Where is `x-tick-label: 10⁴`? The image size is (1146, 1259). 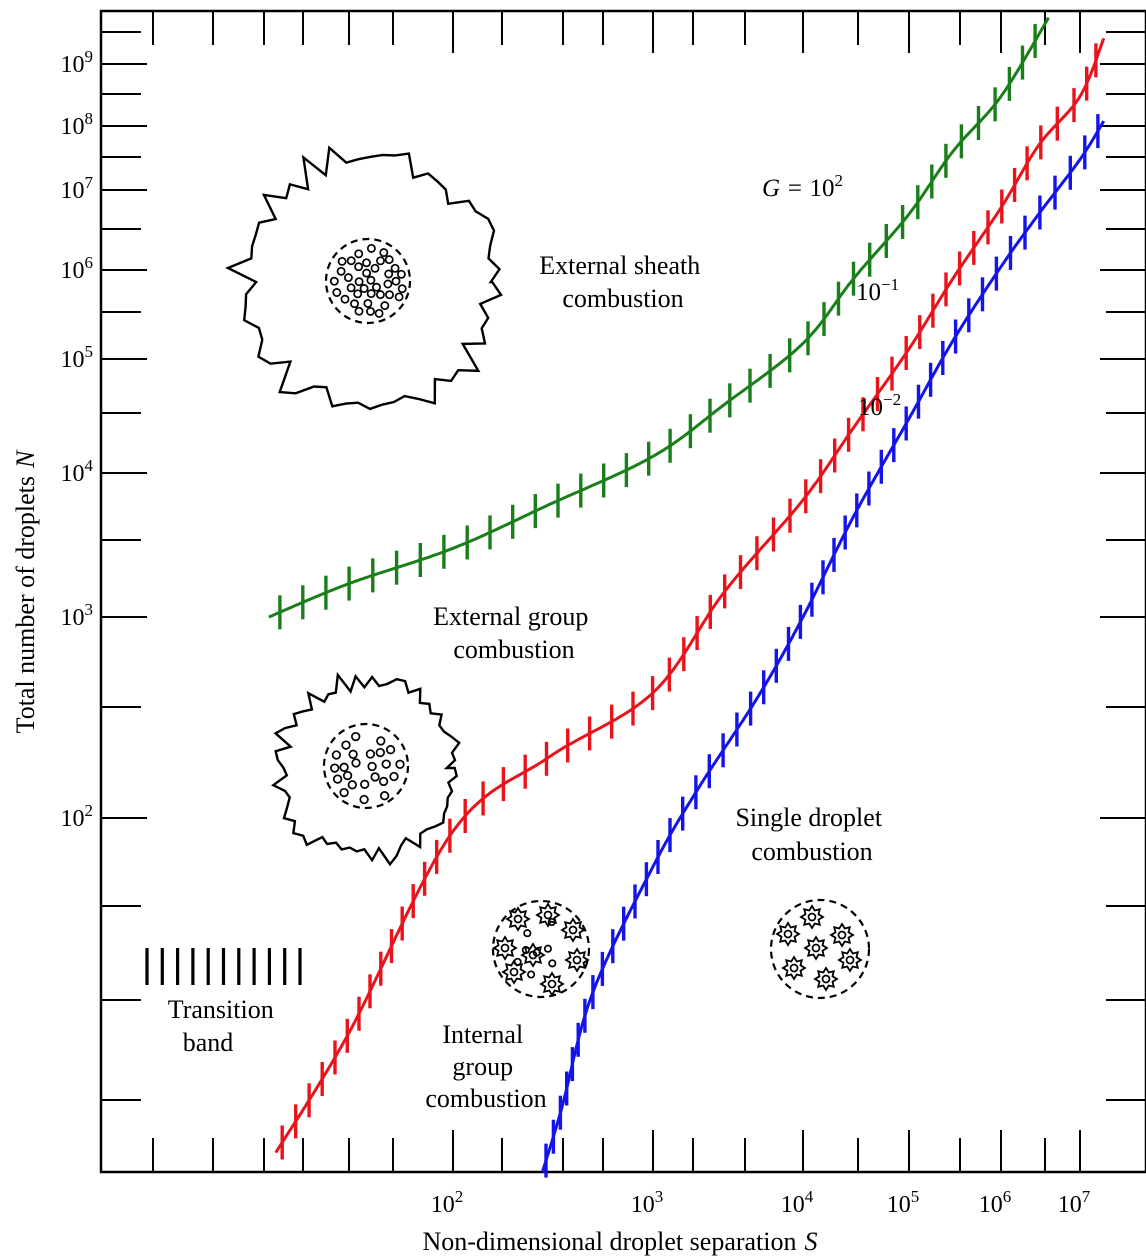 x-tick-label: 10⁴ is located at coordinates (797, 1202).